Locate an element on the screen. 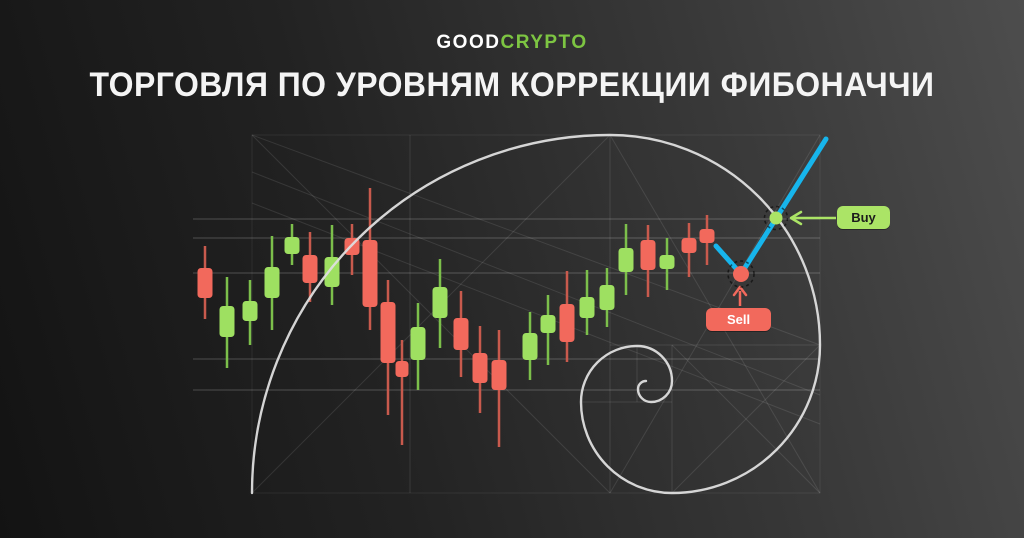 The width and height of the screenshot is (1024, 538). projection-line is located at coordinates (771, 206).